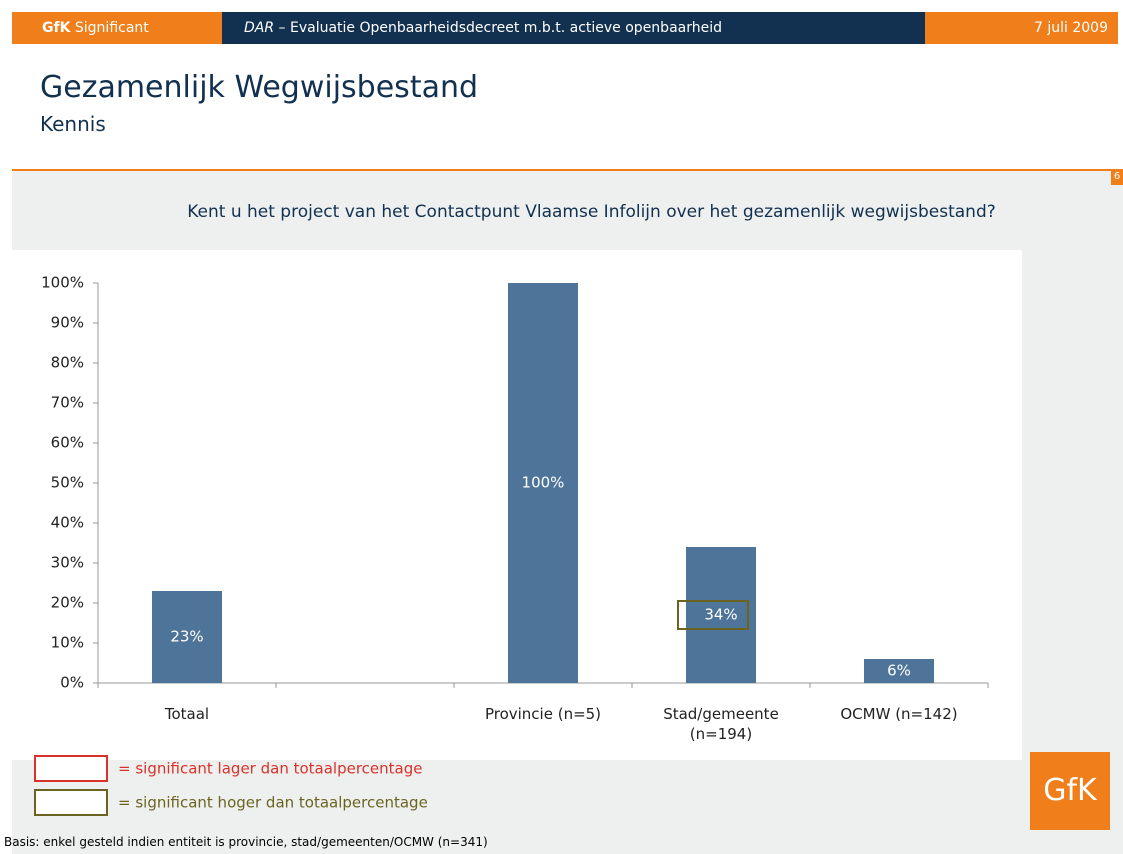  Describe the element at coordinates (67, 443) in the screenshot. I see `y-tick-label: 60%` at that location.